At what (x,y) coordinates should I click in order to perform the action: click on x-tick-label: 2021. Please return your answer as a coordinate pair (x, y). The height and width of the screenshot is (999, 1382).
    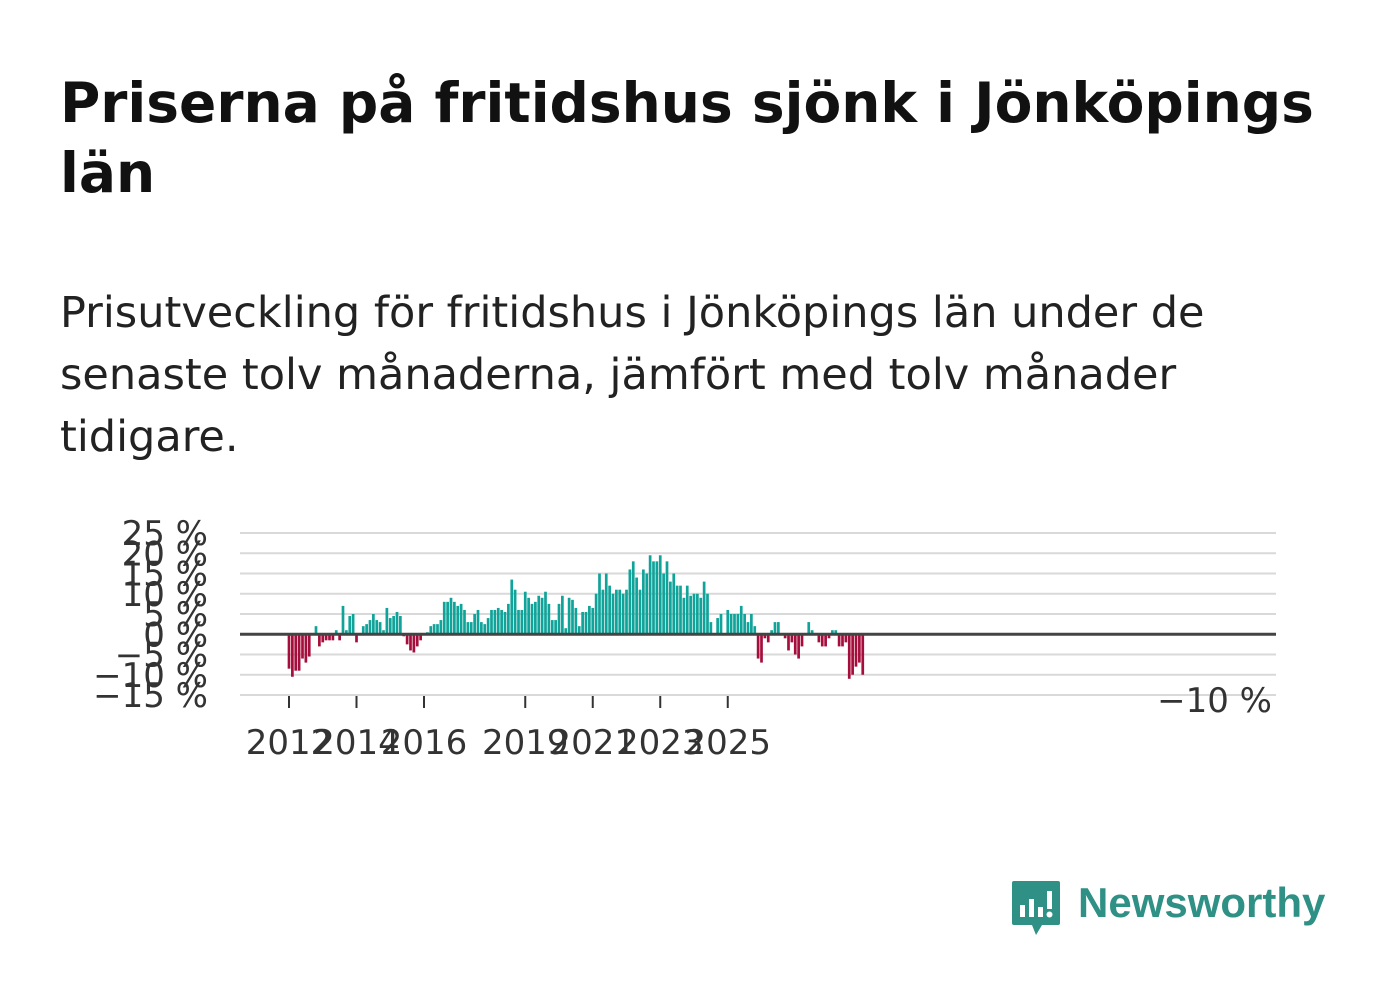
    Looking at the image, I should click on (592, 743).